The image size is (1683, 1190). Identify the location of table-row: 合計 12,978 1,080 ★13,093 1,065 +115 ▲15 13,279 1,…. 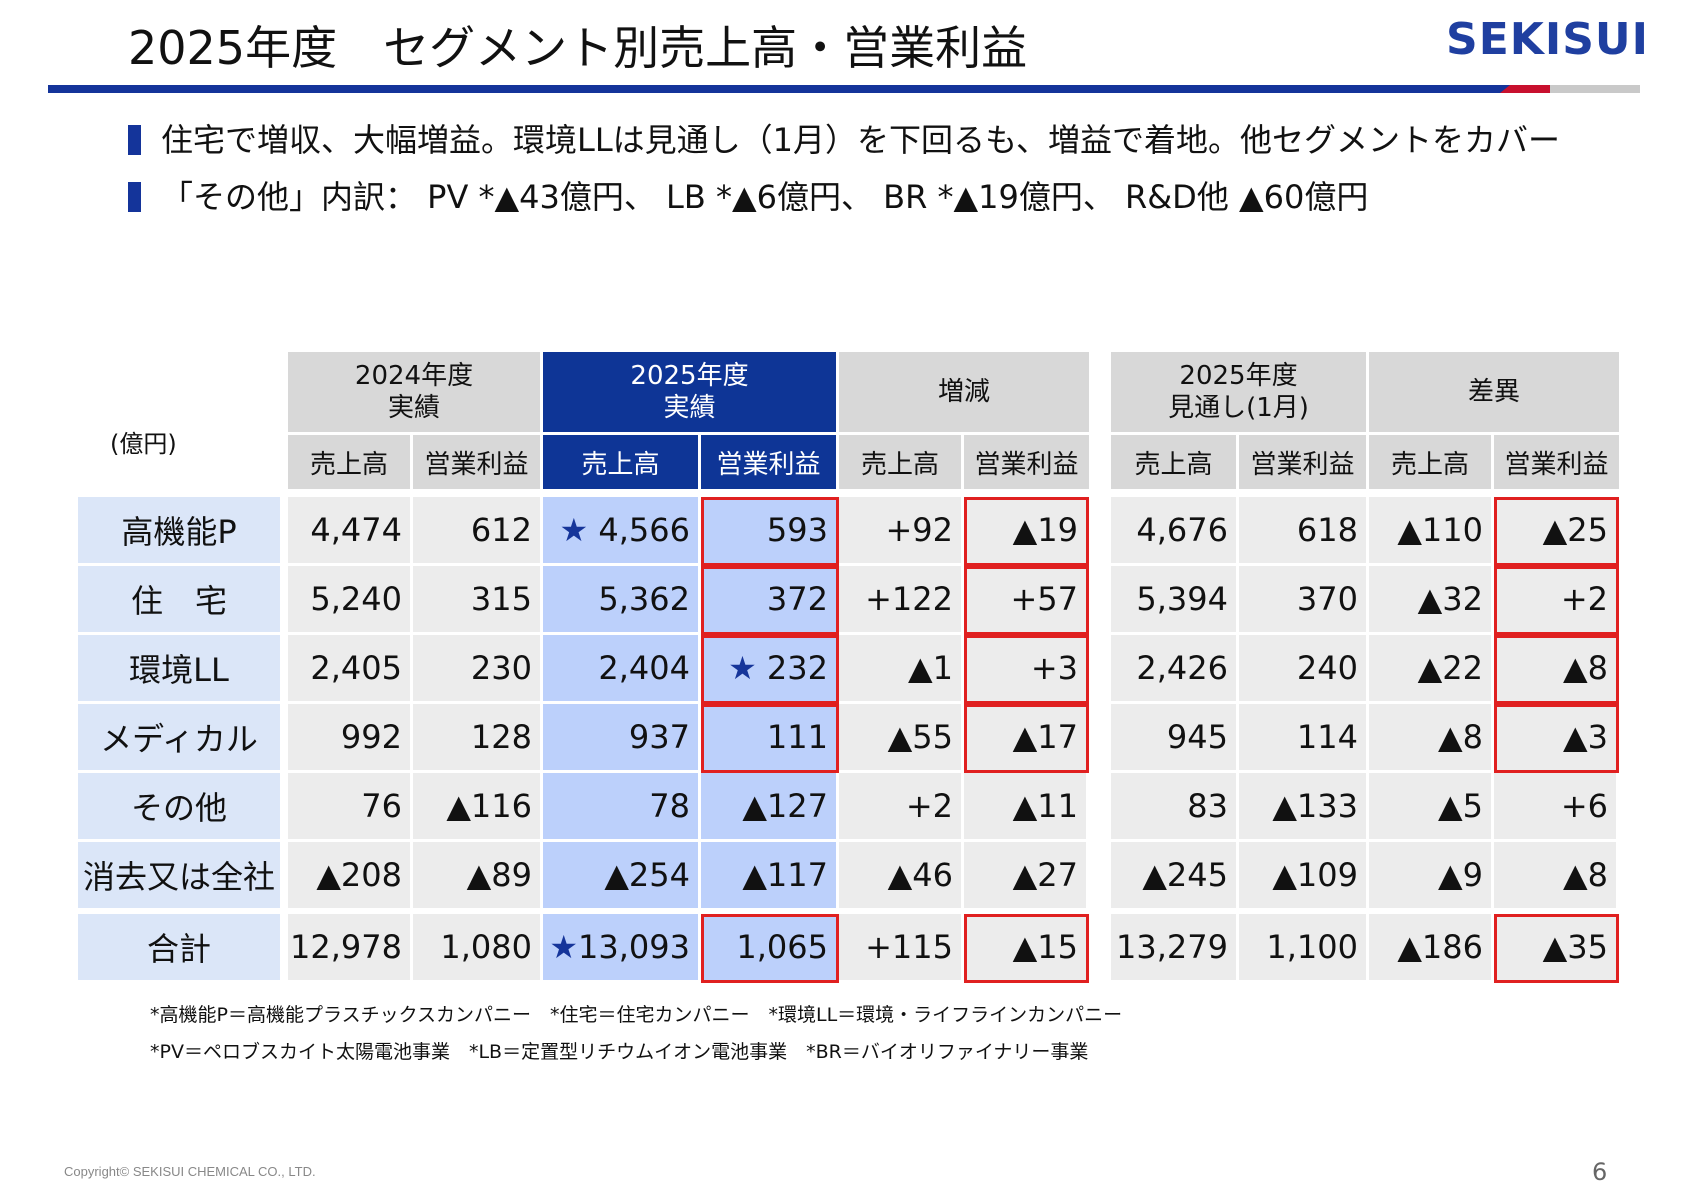
(848, 948).